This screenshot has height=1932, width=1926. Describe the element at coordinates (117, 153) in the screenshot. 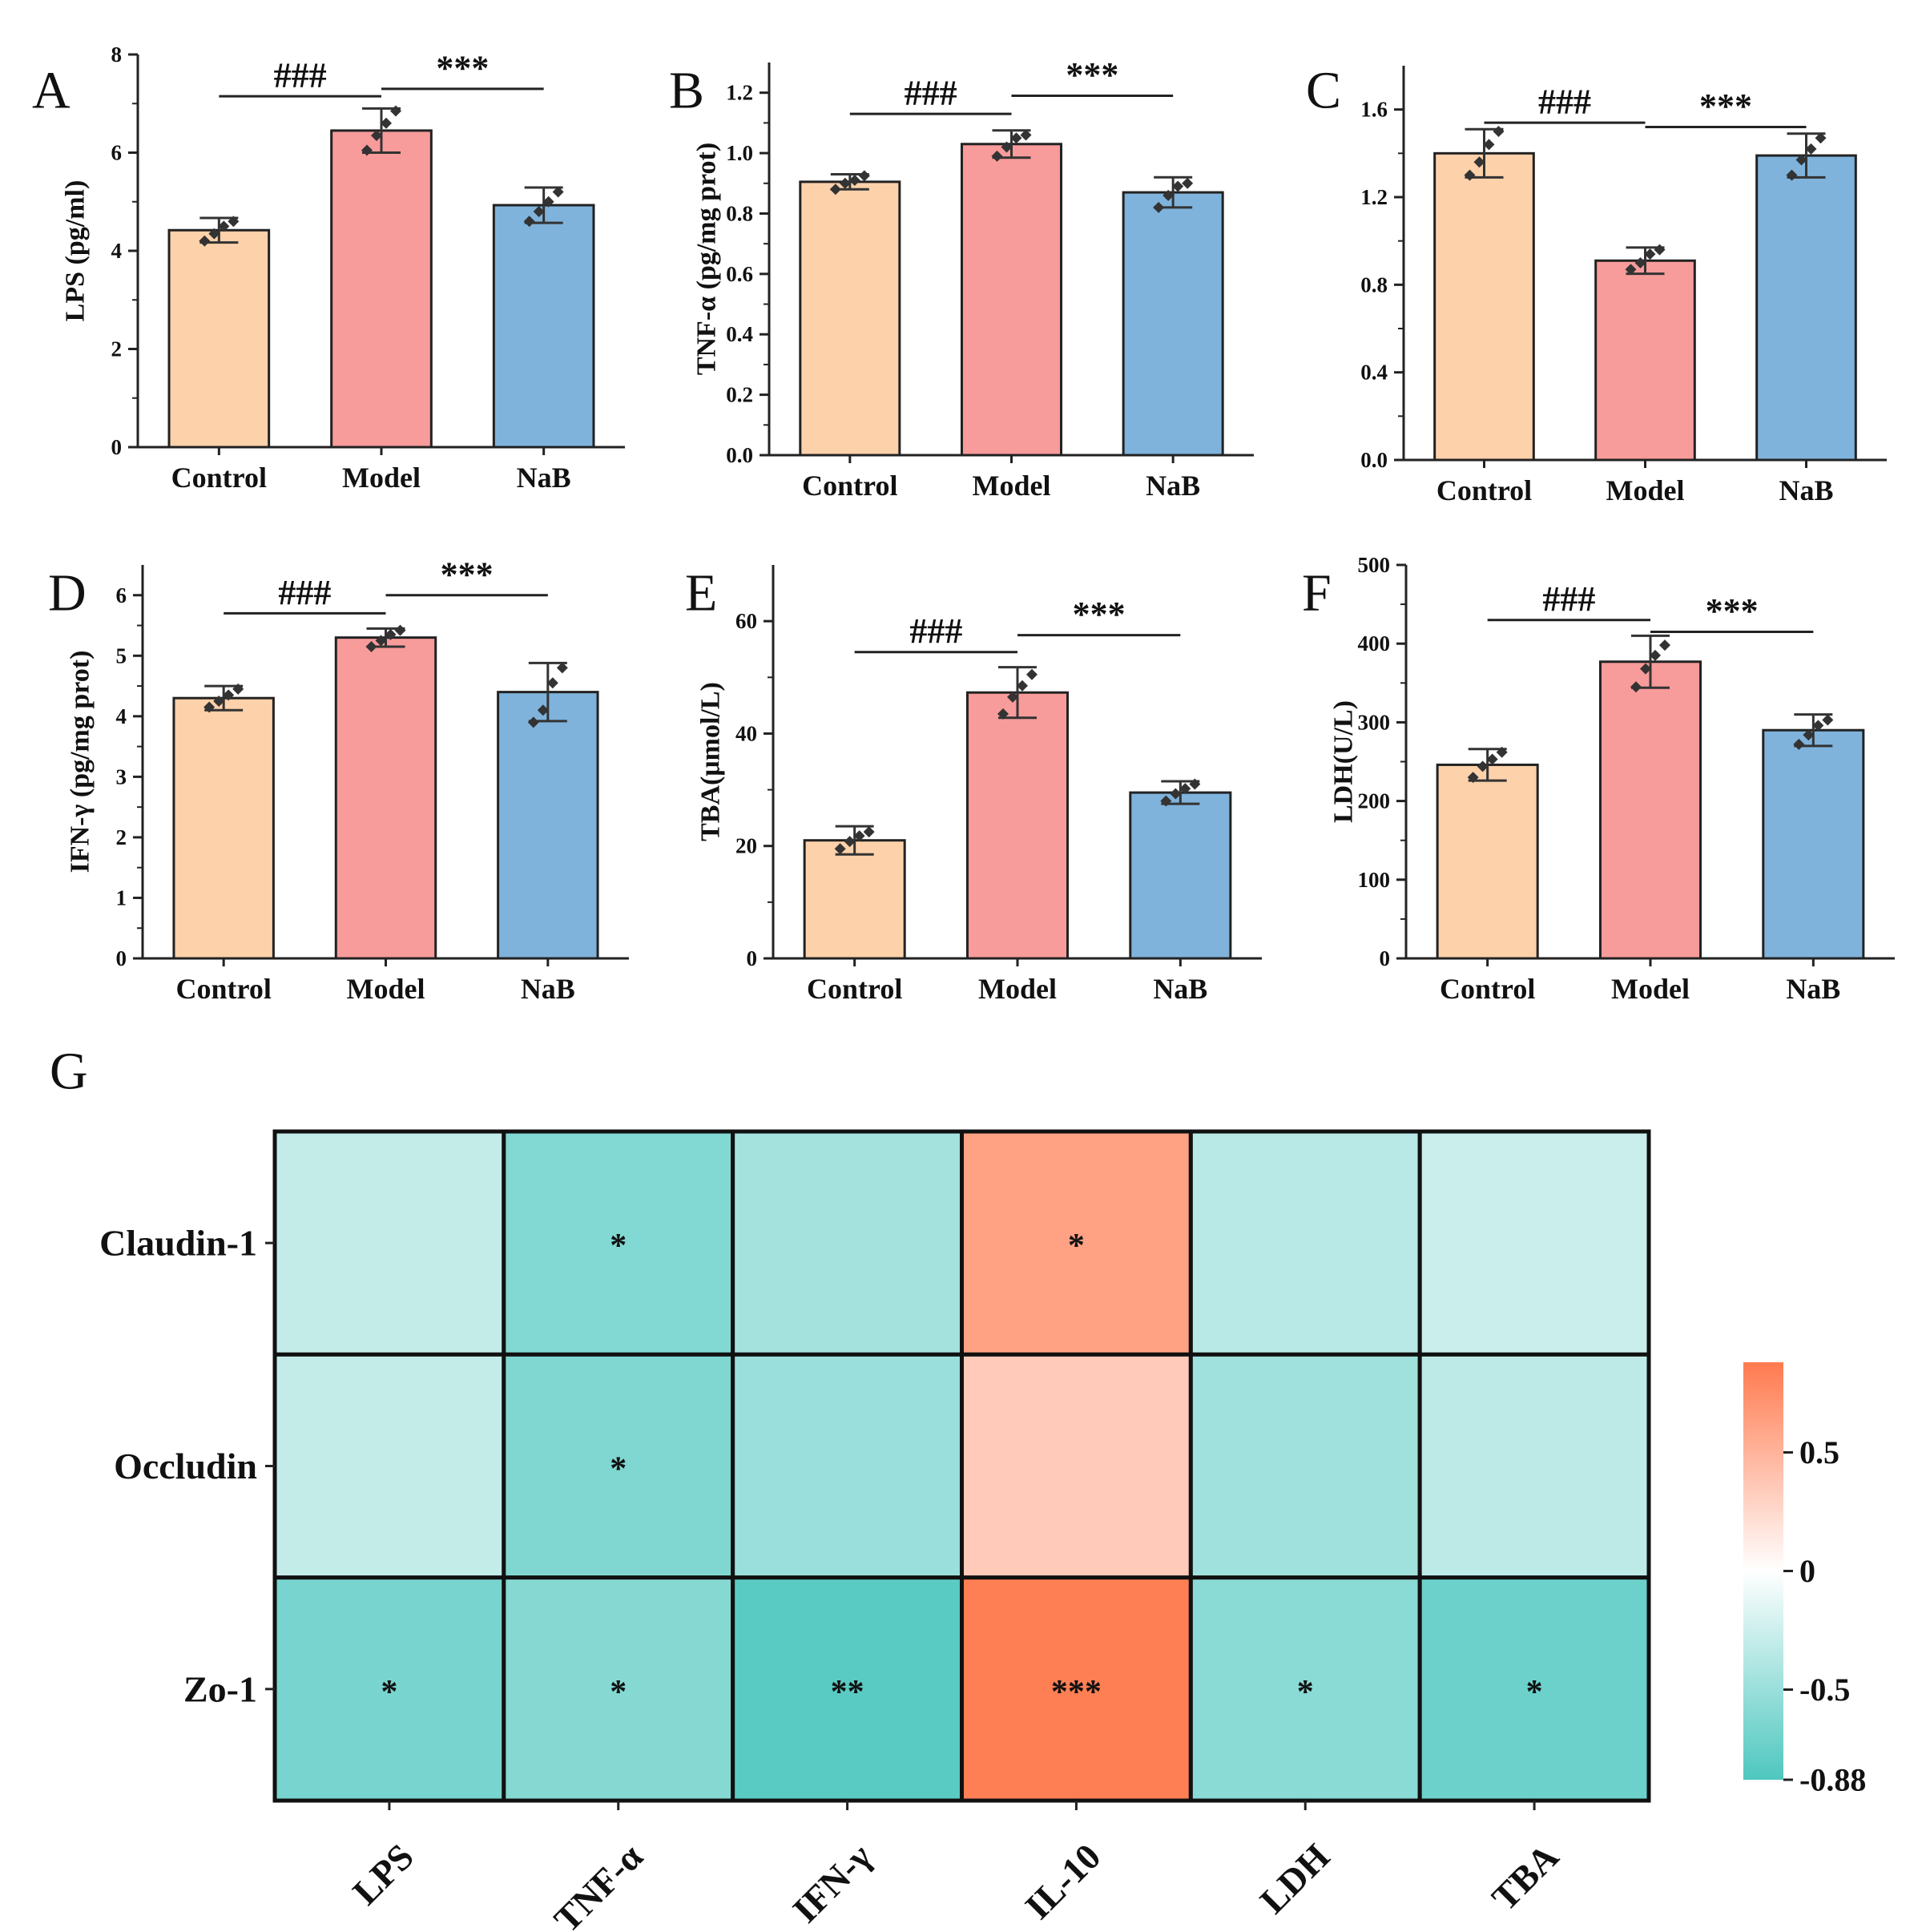

I see `y-tick-label: 6` at that location.